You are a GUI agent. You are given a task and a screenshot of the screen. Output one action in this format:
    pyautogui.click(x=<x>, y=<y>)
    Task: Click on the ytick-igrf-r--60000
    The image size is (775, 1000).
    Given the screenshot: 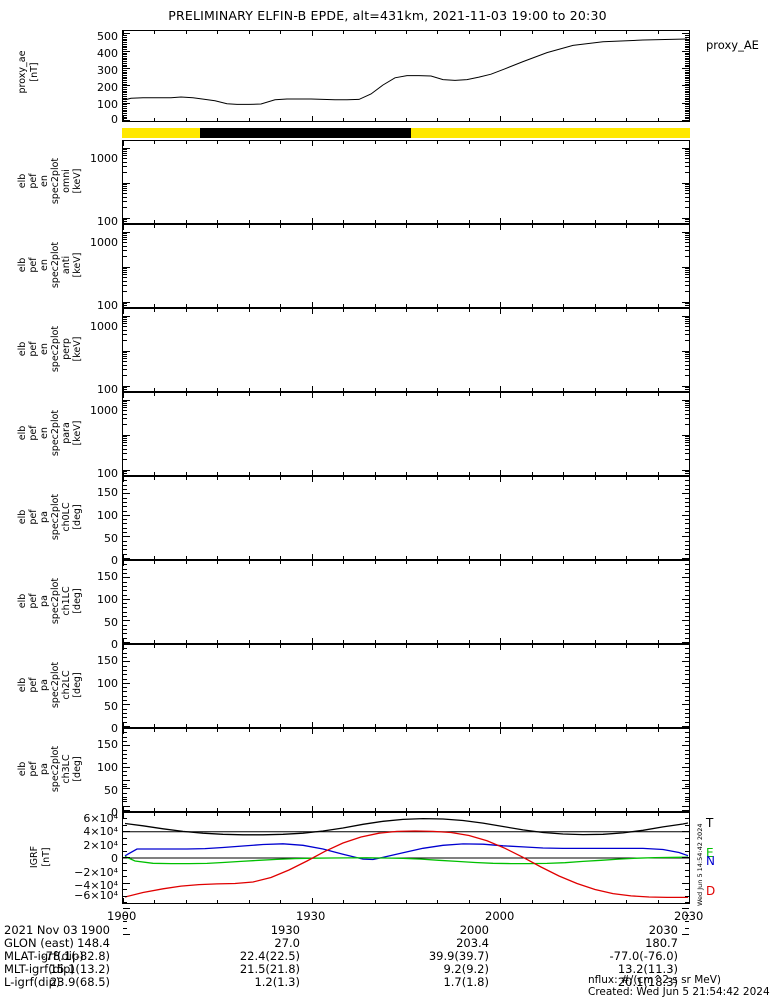 What is the action you would take?
    pyautogui.click(x=685, y=935)
    